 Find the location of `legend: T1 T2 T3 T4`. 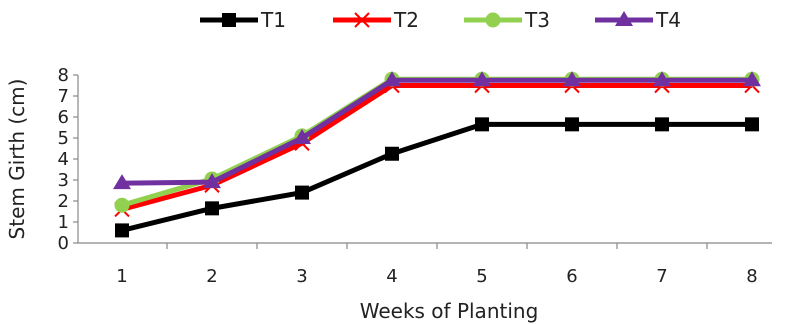

legend: T1 T2 T3 T4 is located at coordinates (440, 20).